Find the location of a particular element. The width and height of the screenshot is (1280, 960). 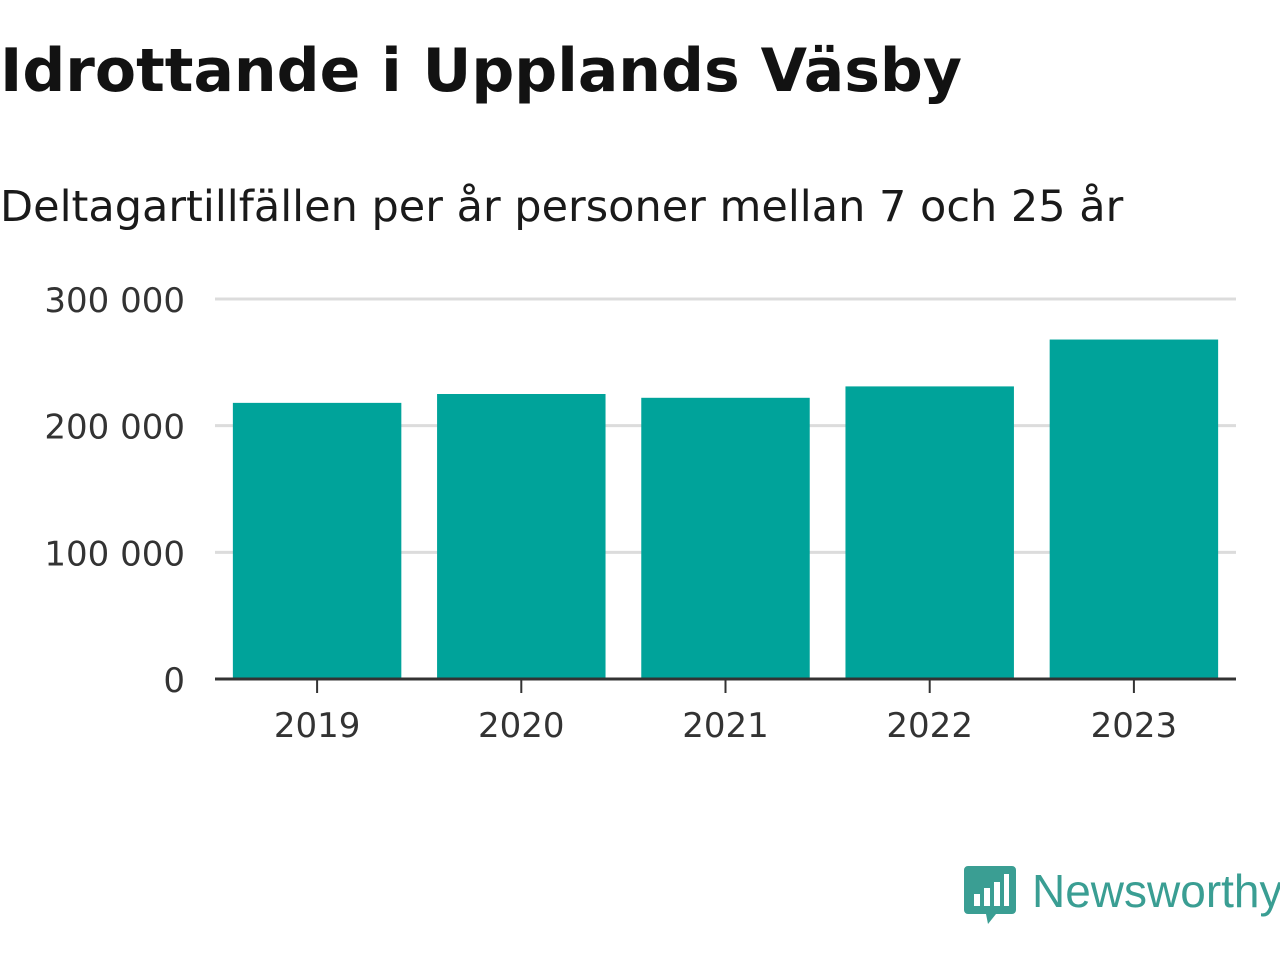

bar-2023 is located at coordinates (1134, 509).